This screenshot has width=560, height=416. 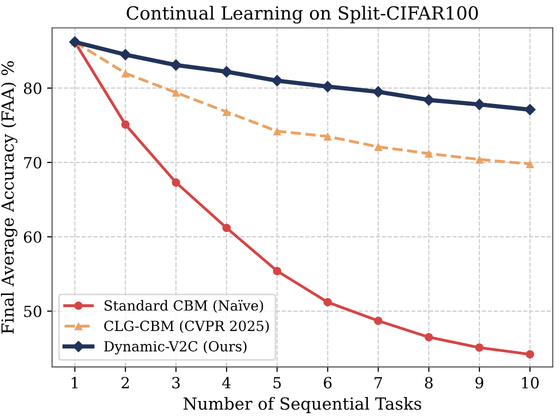 I want to click on x-tick-label: 3, so click(x=176, y=382).